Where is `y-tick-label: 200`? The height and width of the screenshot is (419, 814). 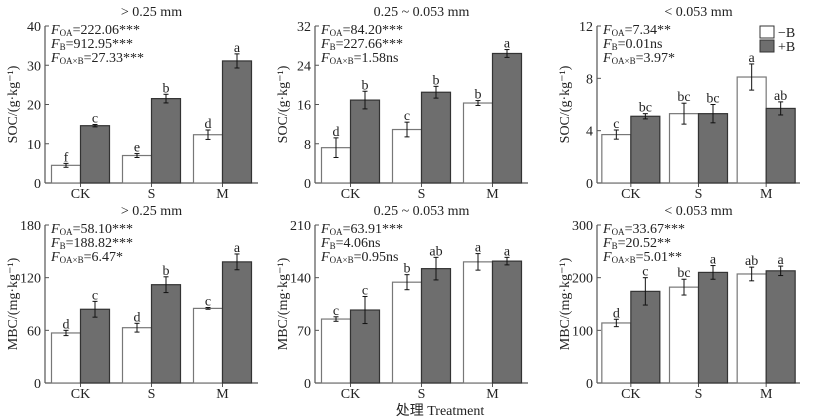
y-tick-label: 200 is located at coordinates (582, 279).